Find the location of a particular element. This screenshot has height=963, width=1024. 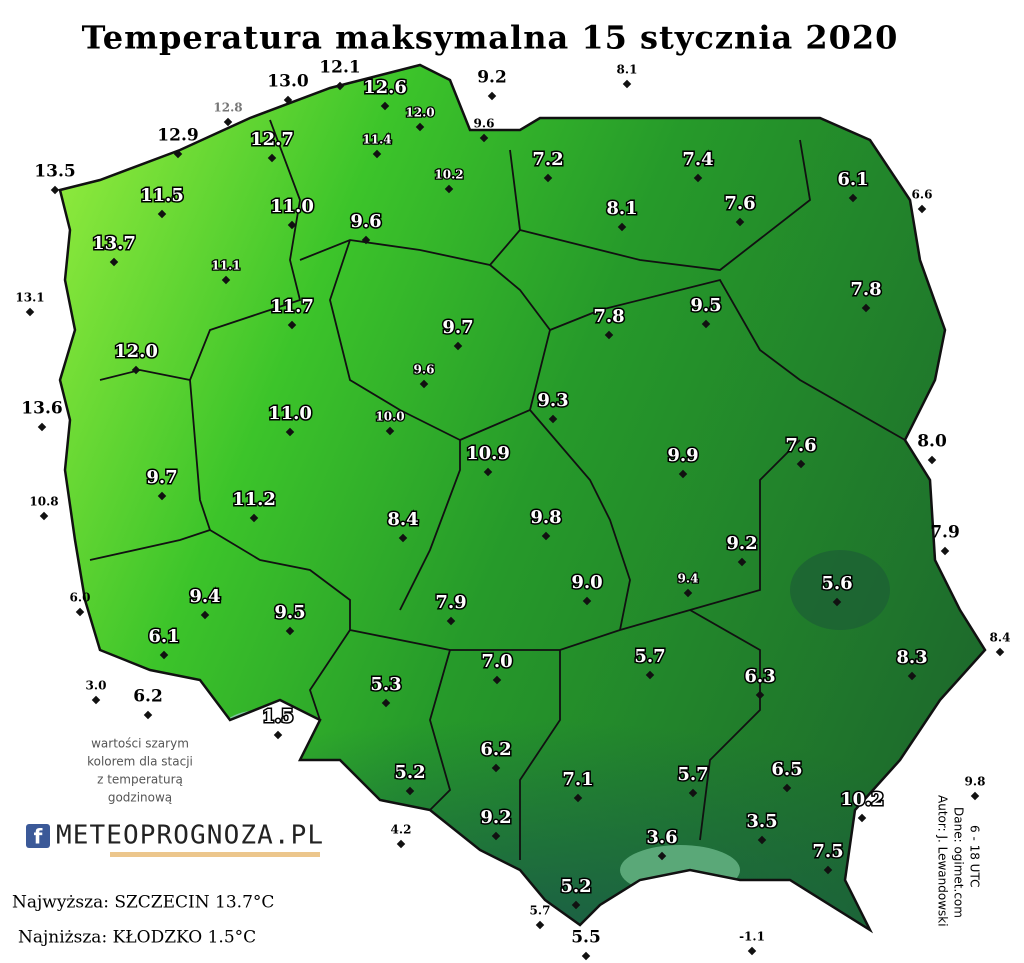

station-value: 7.9 is located at coordinates (945, 533).